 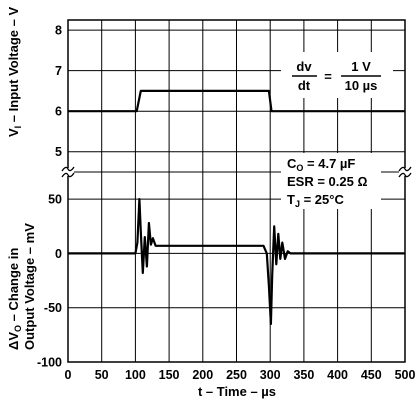 I want to click on y-tick-label-output-3: 50, so click(x=55, y=200).